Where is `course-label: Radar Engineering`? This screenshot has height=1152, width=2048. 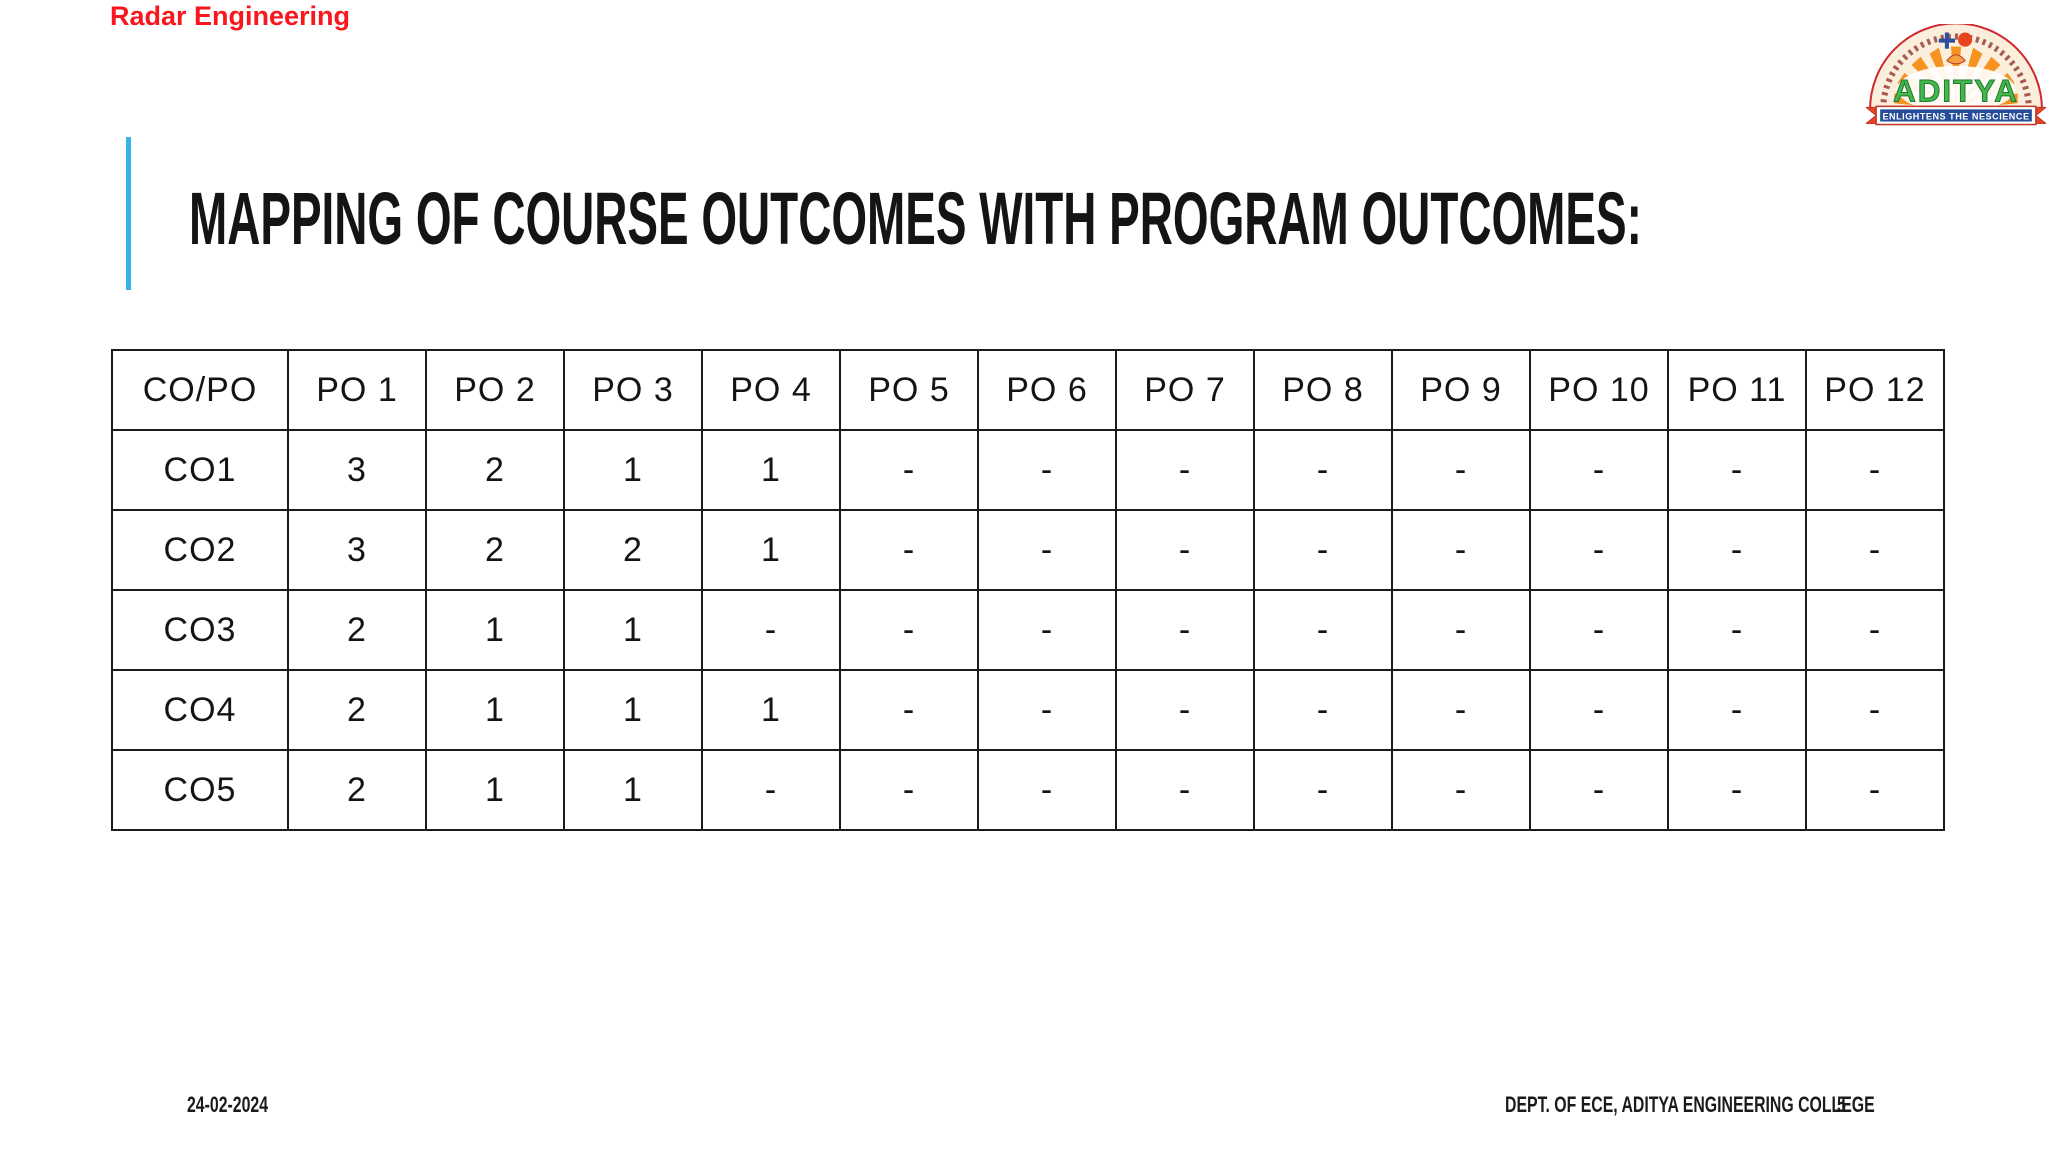 course-label: Radar Engineering is located at coordinates (230, 16).